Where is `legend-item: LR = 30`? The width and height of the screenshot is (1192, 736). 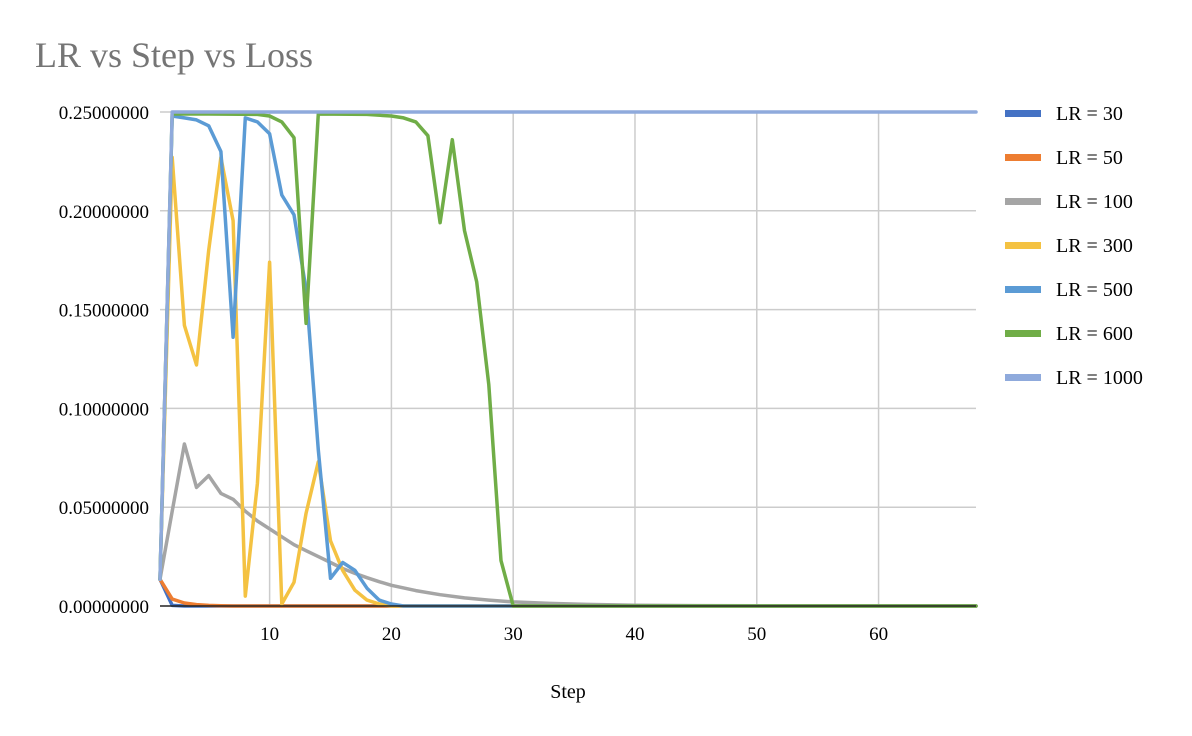
legend-item: LR = 30 is located at coordinates (1064, 114).